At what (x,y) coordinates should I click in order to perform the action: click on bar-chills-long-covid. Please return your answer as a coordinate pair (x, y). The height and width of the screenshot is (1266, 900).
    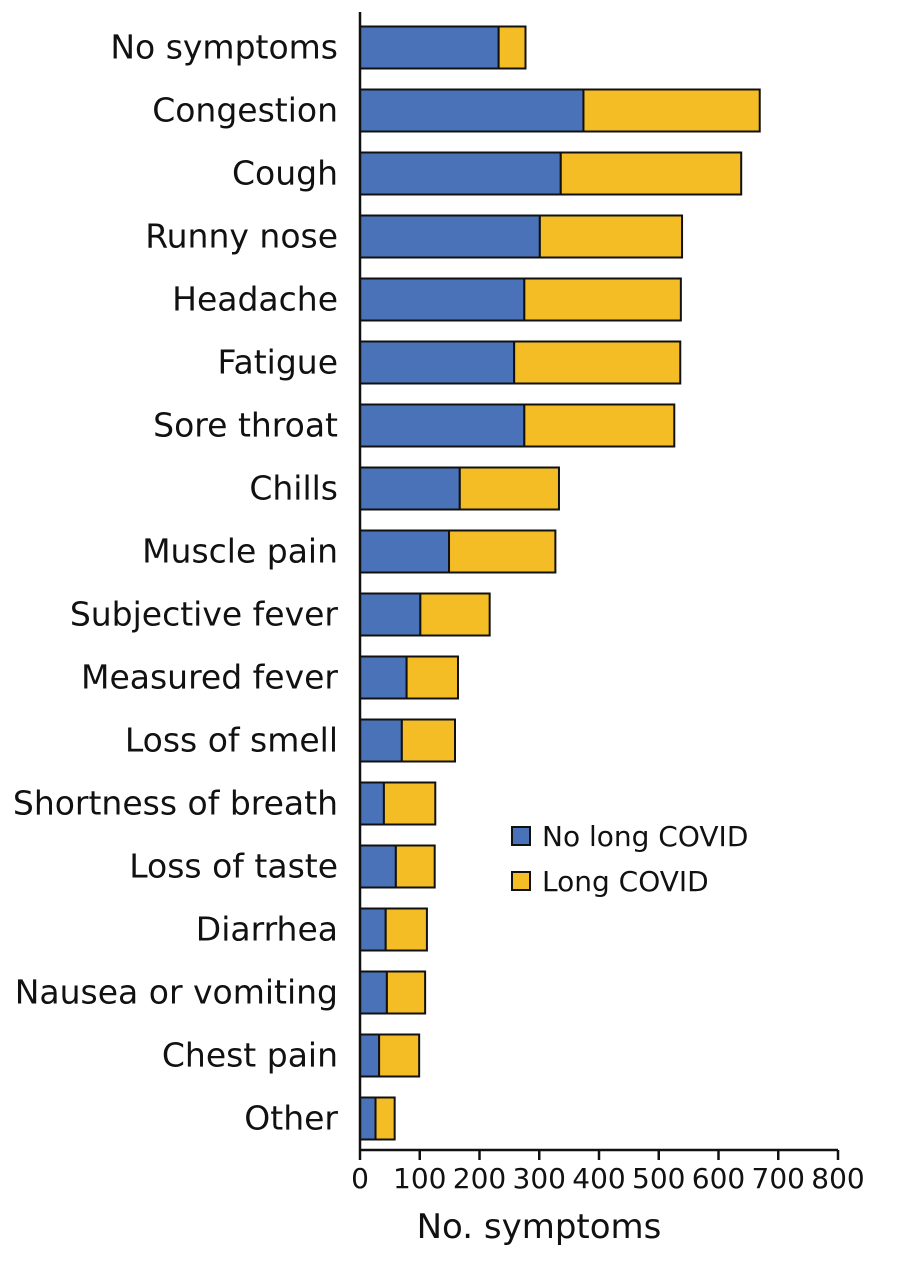
    Looking at the image, I should click on (509, 488).